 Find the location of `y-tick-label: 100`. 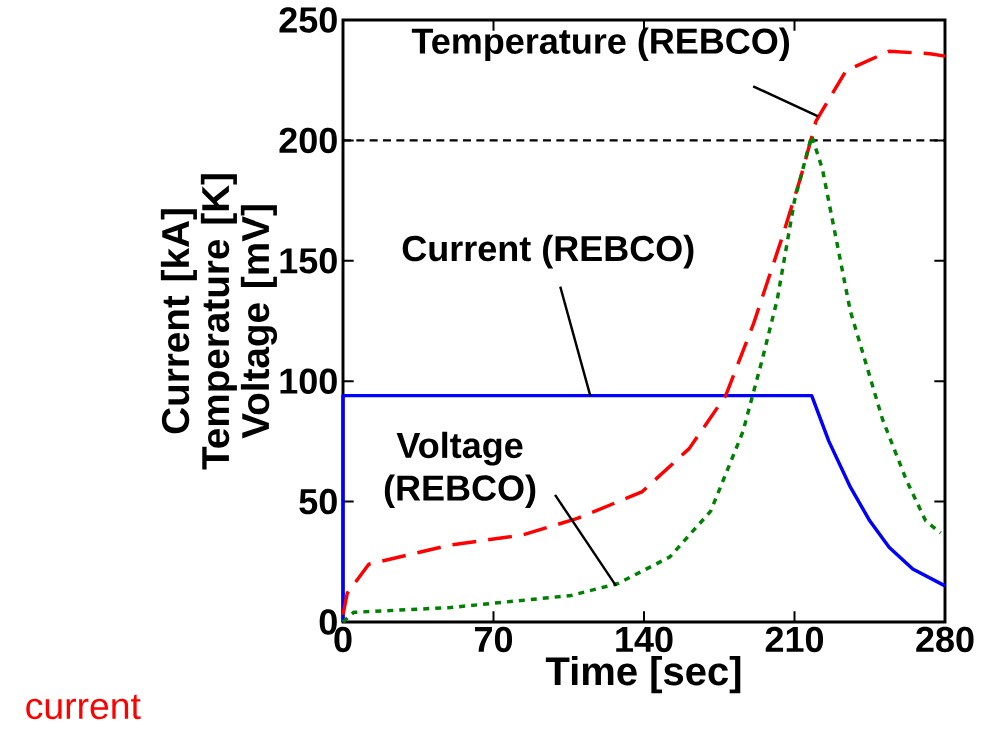

y-tick-label: 100 is located at coordinates (308, 381).